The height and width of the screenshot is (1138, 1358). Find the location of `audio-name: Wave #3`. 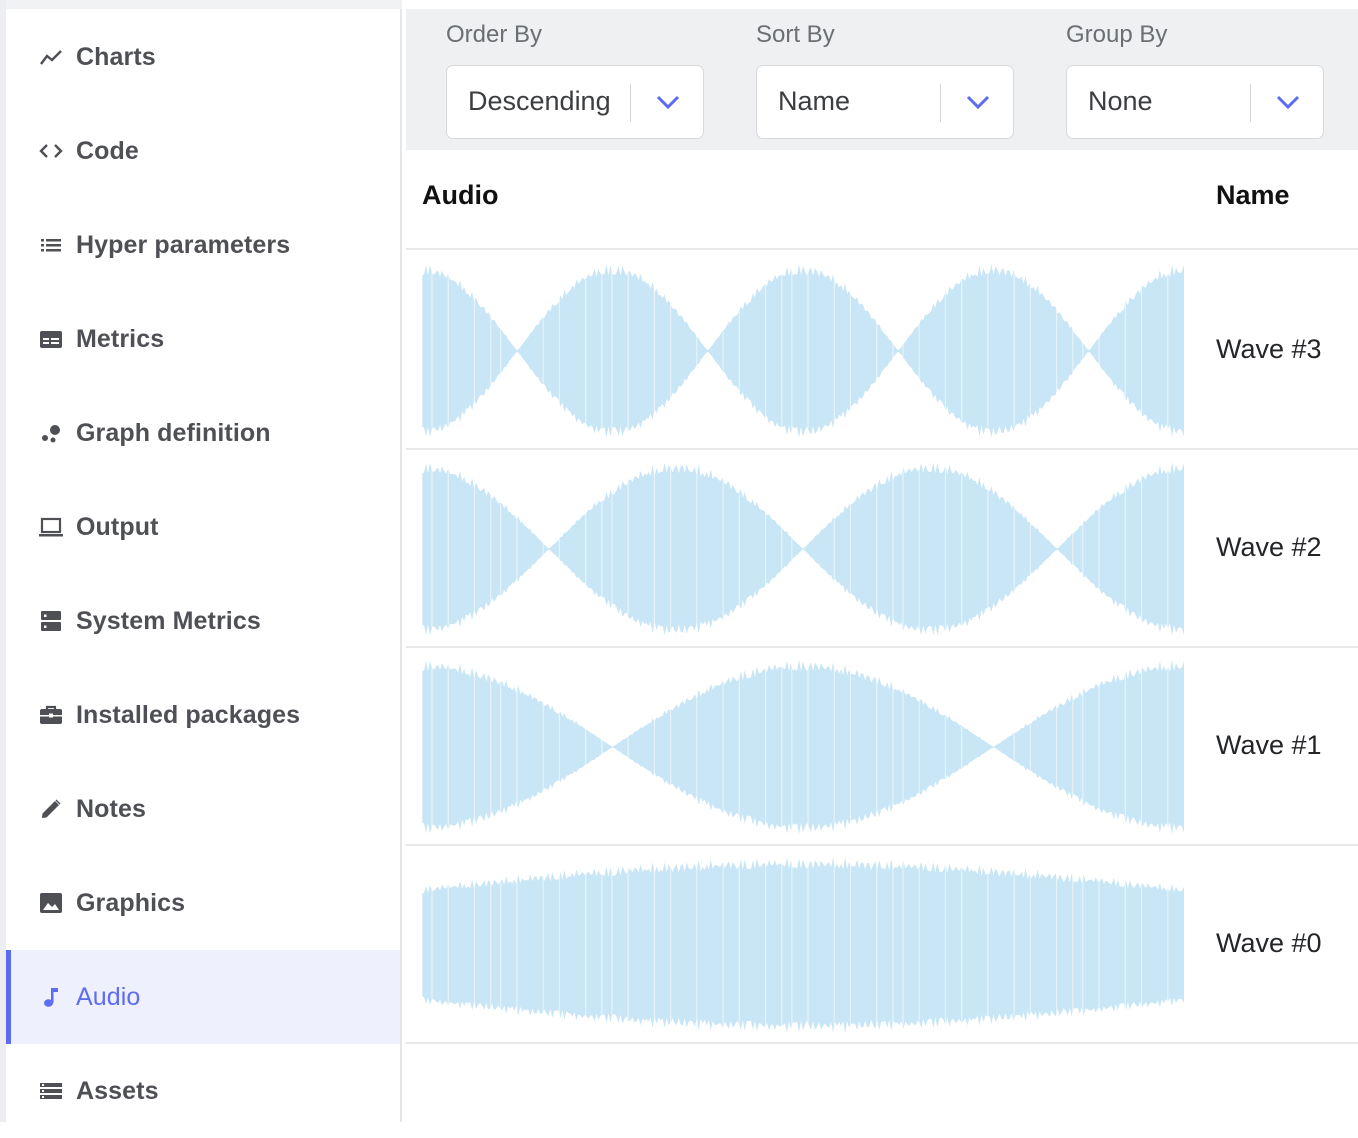

audio-name: Wave #3 is located at coordinates (1269, 349).